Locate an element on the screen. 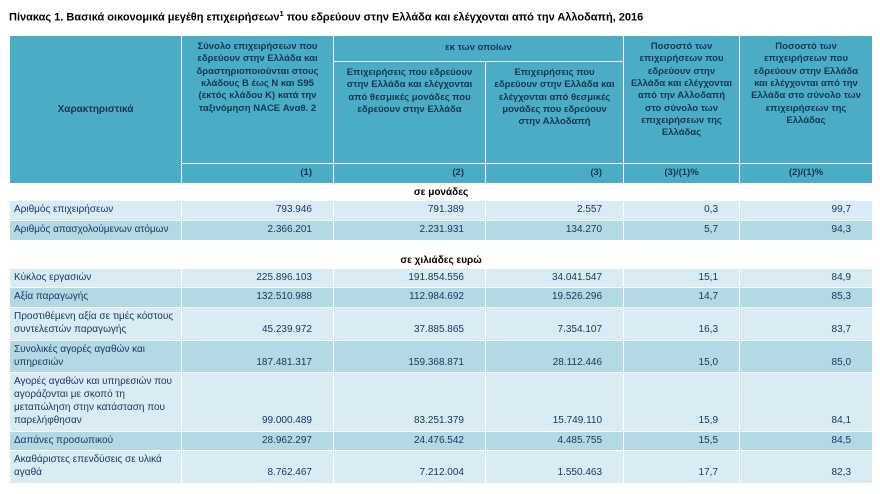  section-label: σε μονάδες is located at coordinates (441, 191).